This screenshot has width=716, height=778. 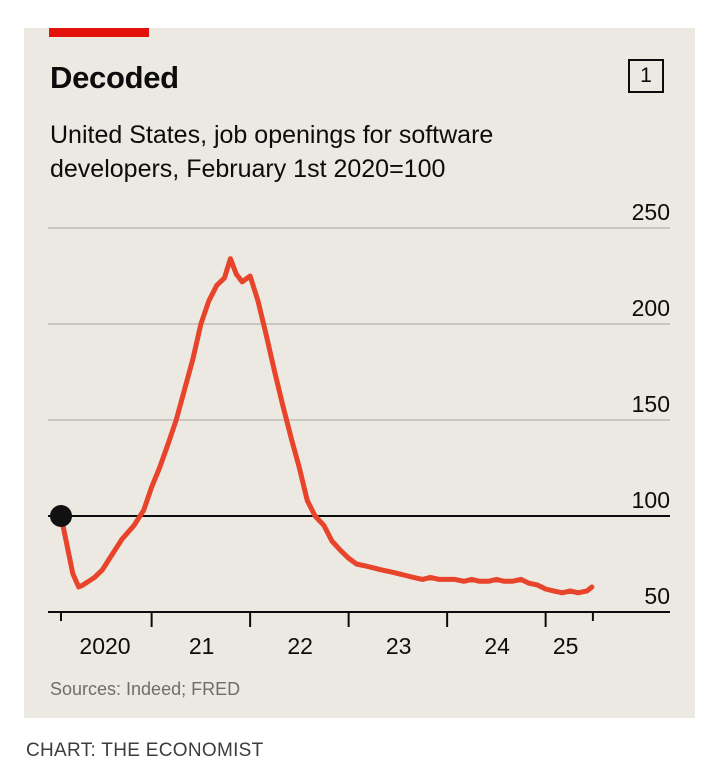 I want to click on chart-credit: CHART: THE ECONOMIST, so click(x=145, y=750).